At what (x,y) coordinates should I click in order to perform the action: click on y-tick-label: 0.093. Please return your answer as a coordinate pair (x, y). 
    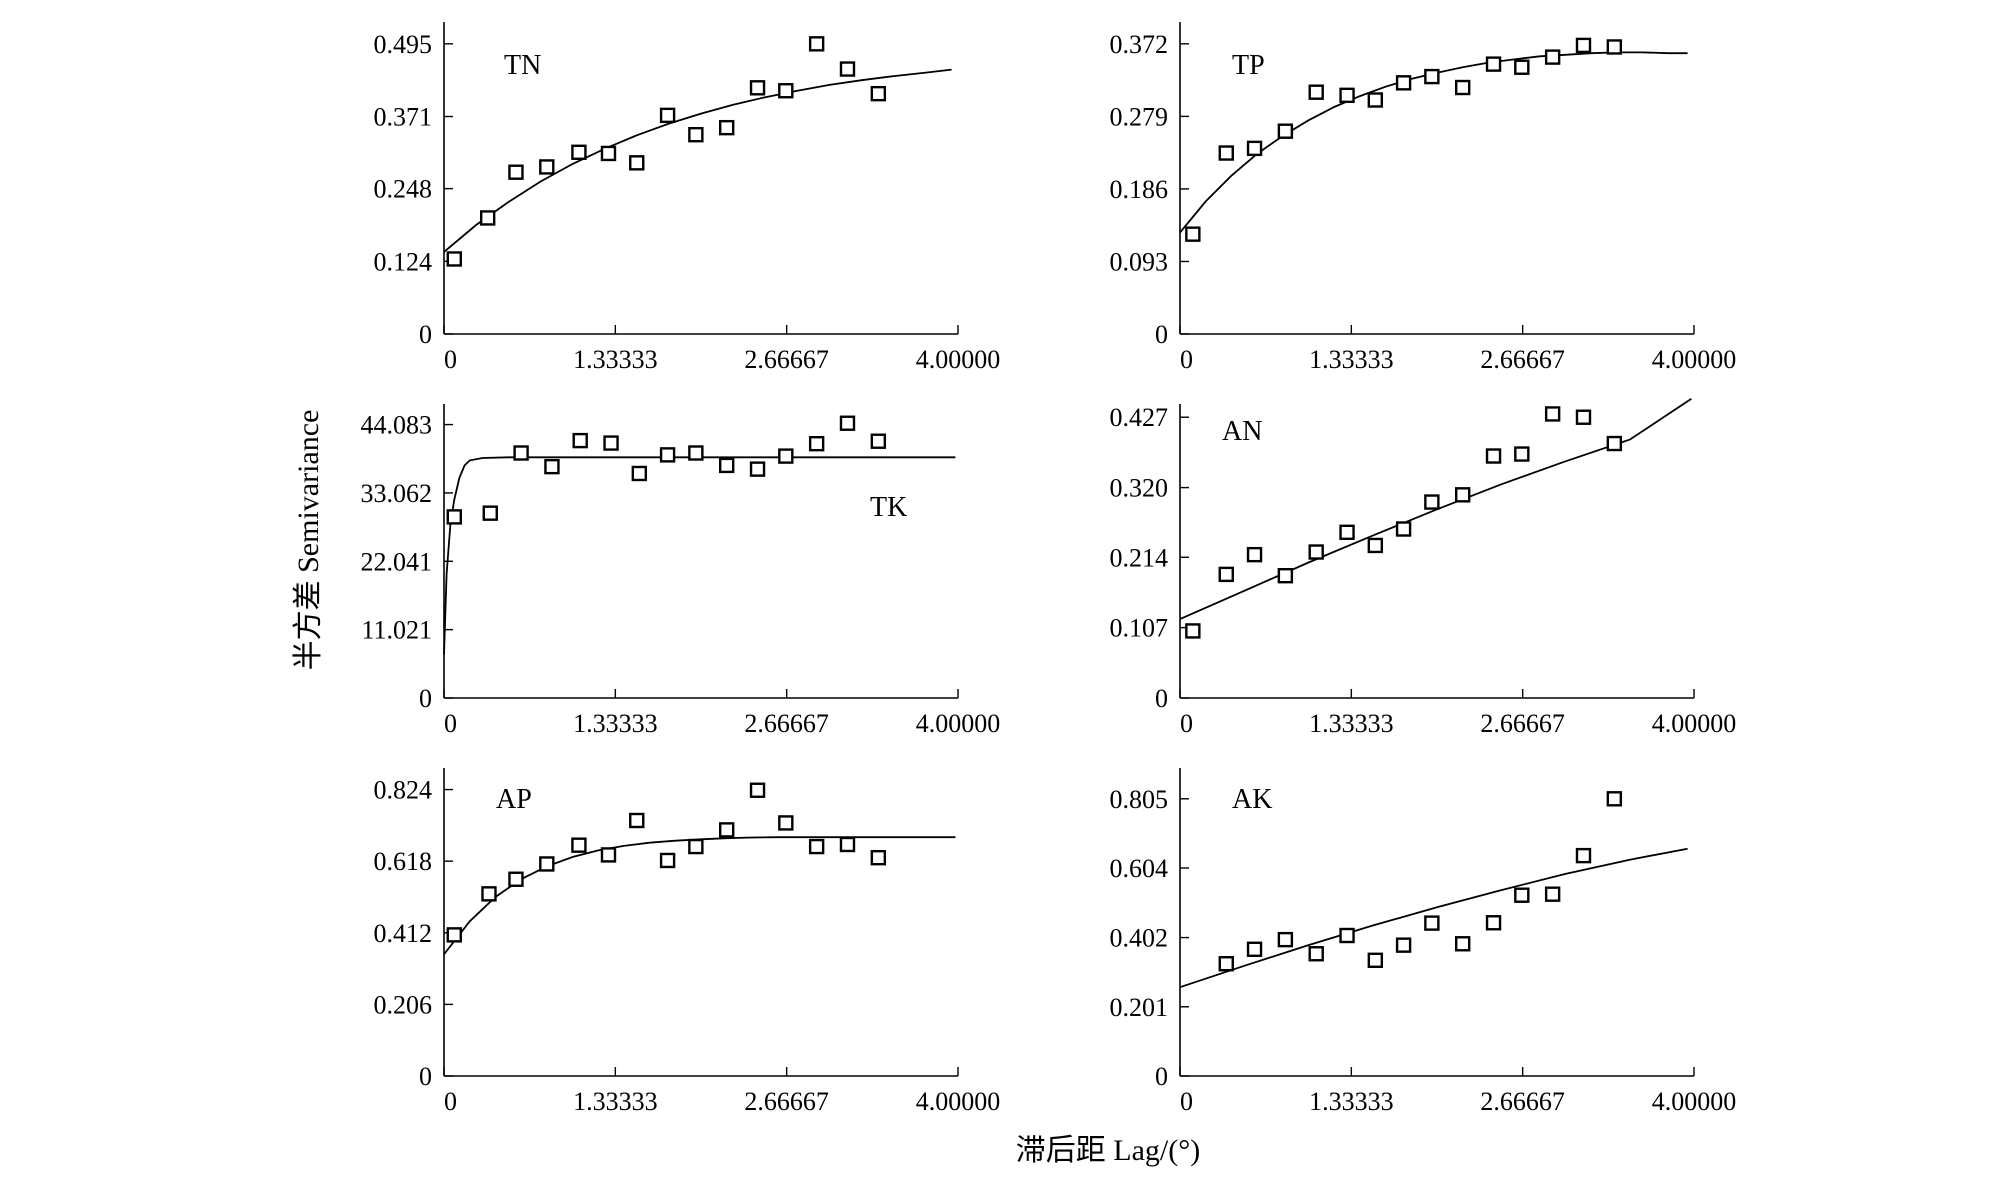
    Looking at the image, I should click on (1139, 261).